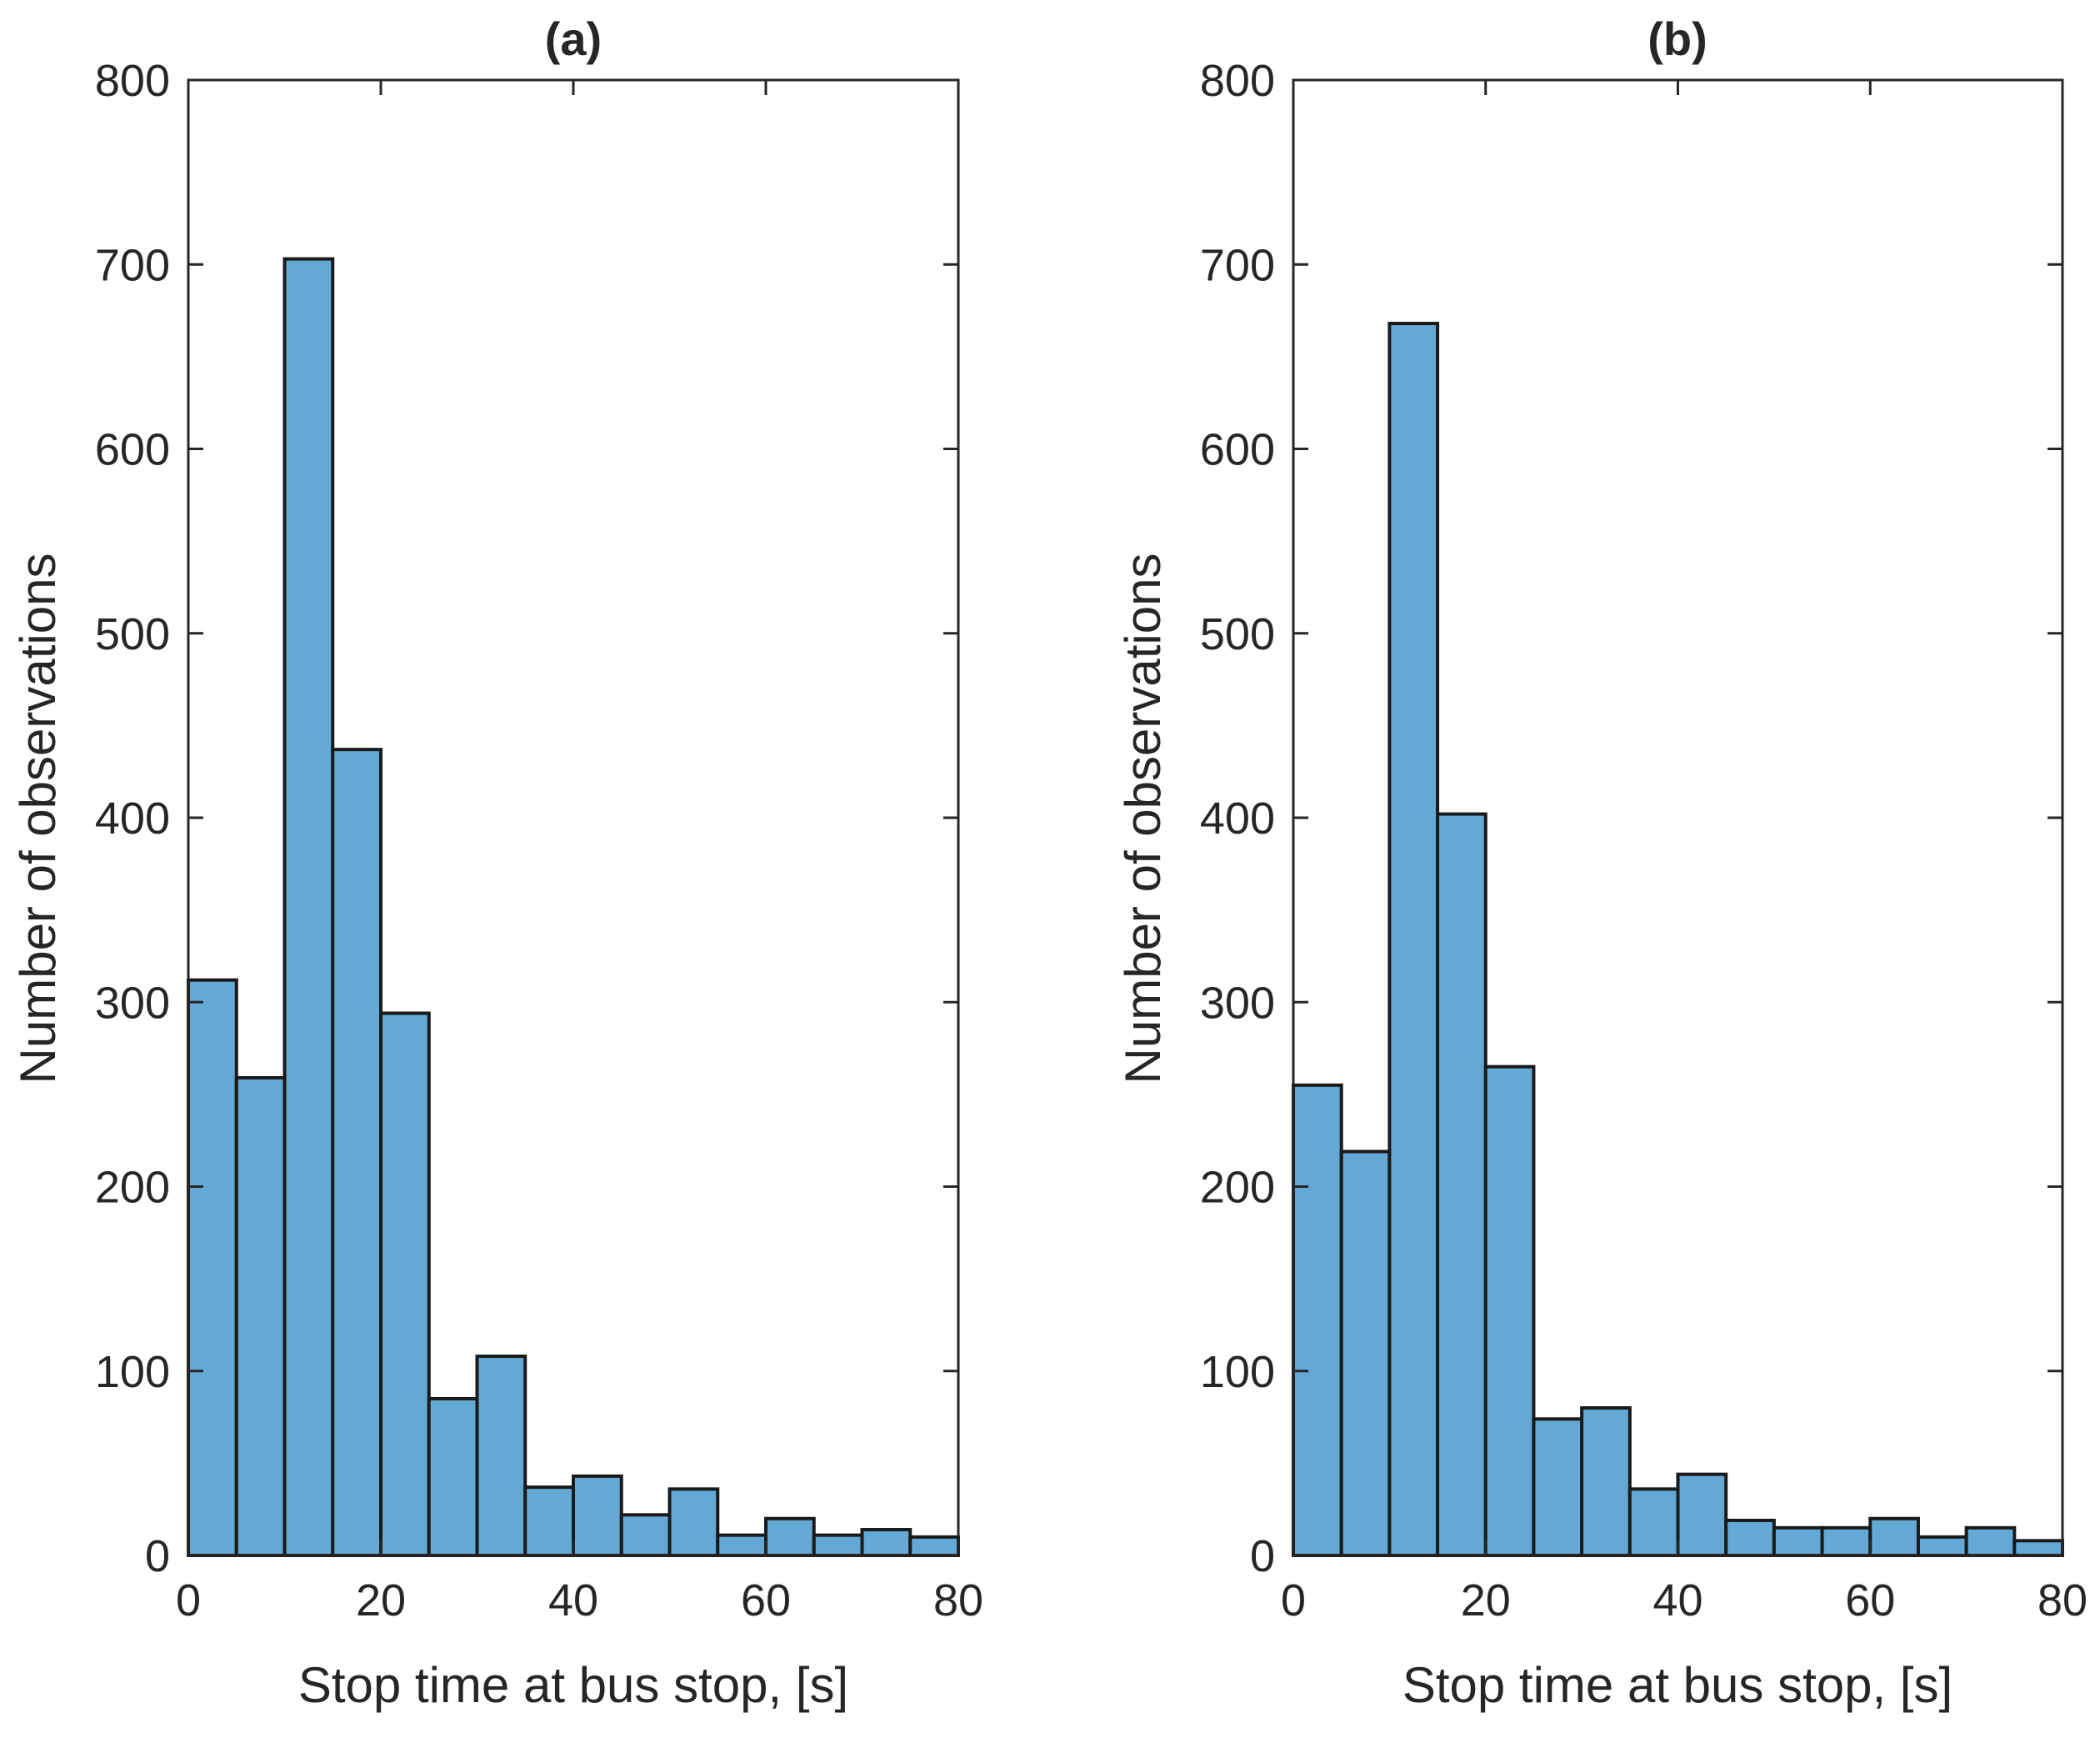  Describe the element at coordinates (1143, 818) in the screenshot. I see `panel-b-y-axis-label: Number of observations` at that location.